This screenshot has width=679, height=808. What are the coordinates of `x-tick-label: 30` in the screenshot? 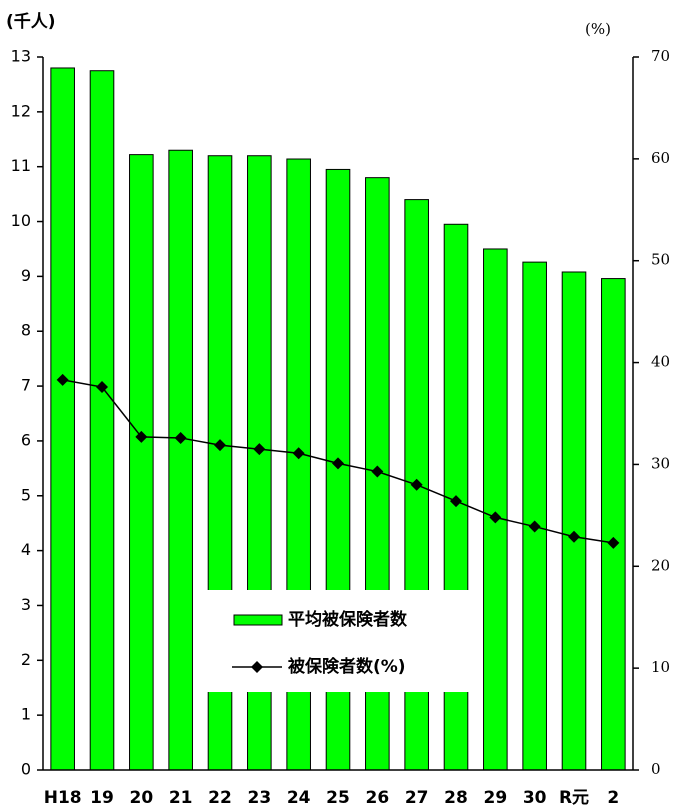 It's located at (535, 798).